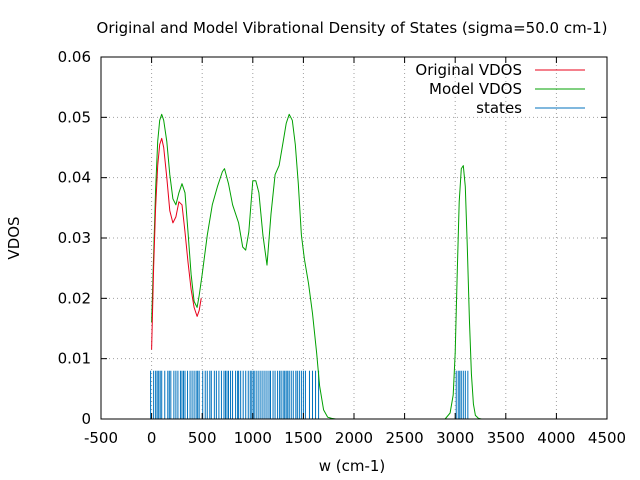 This screenshot has width=640, height=480. Describe the element at coordinates (468, 70) in the screenshot. I see `legend-original-vdos-label: Original VDOS` at that location.